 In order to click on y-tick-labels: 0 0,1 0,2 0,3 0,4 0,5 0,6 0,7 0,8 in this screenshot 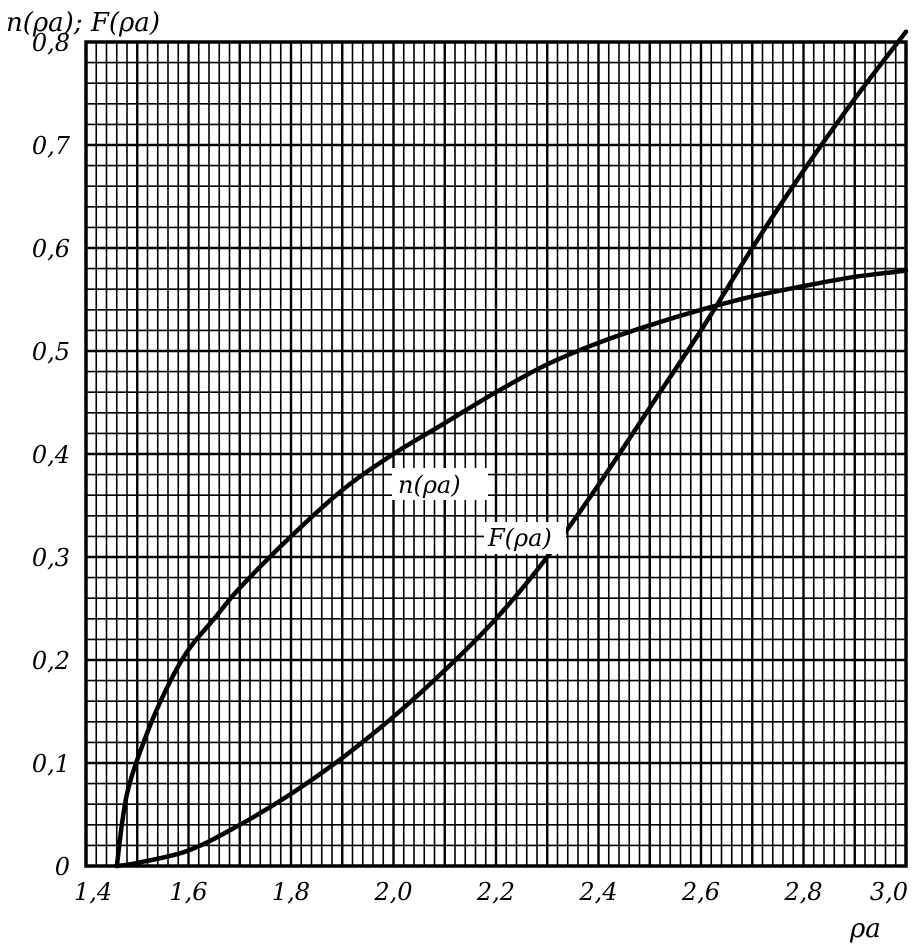, I will do `click(51, 455)`.